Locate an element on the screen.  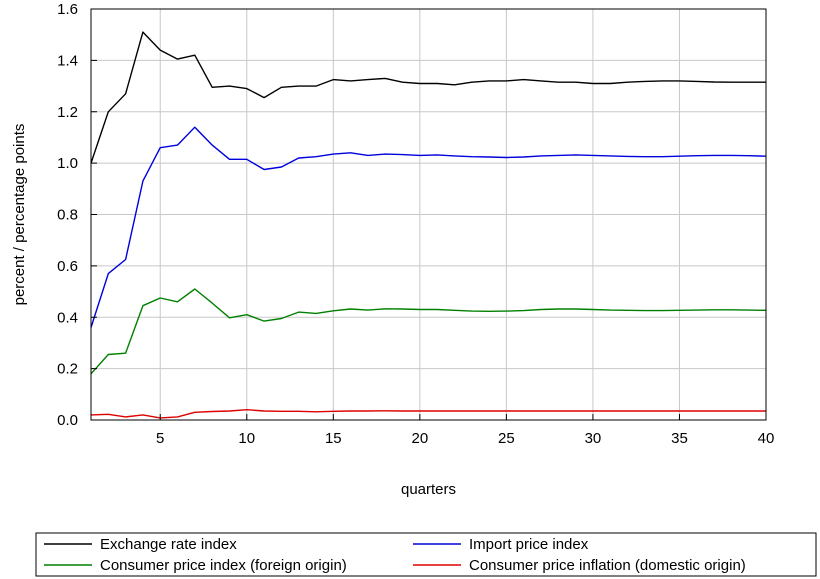
y-tick-label: 1.0 is located at coordinates (67, 163).